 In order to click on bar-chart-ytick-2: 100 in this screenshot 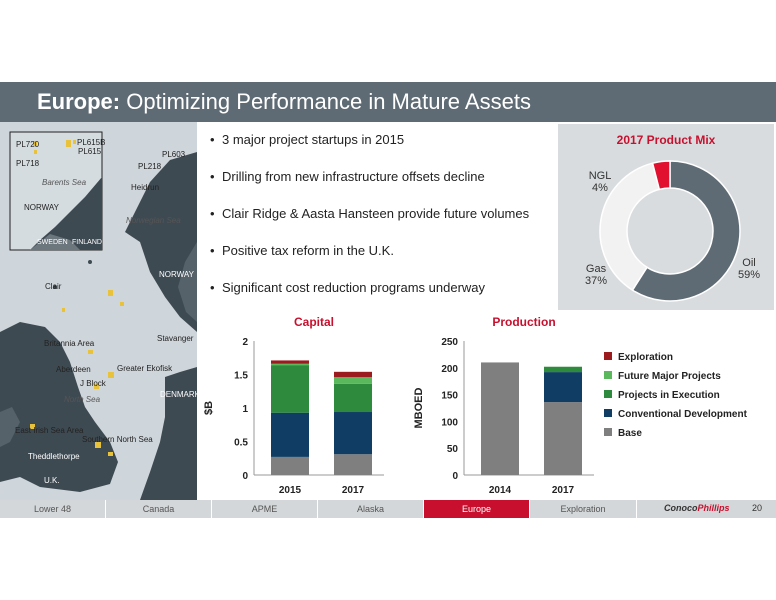, I will do `click(449, 422)`.